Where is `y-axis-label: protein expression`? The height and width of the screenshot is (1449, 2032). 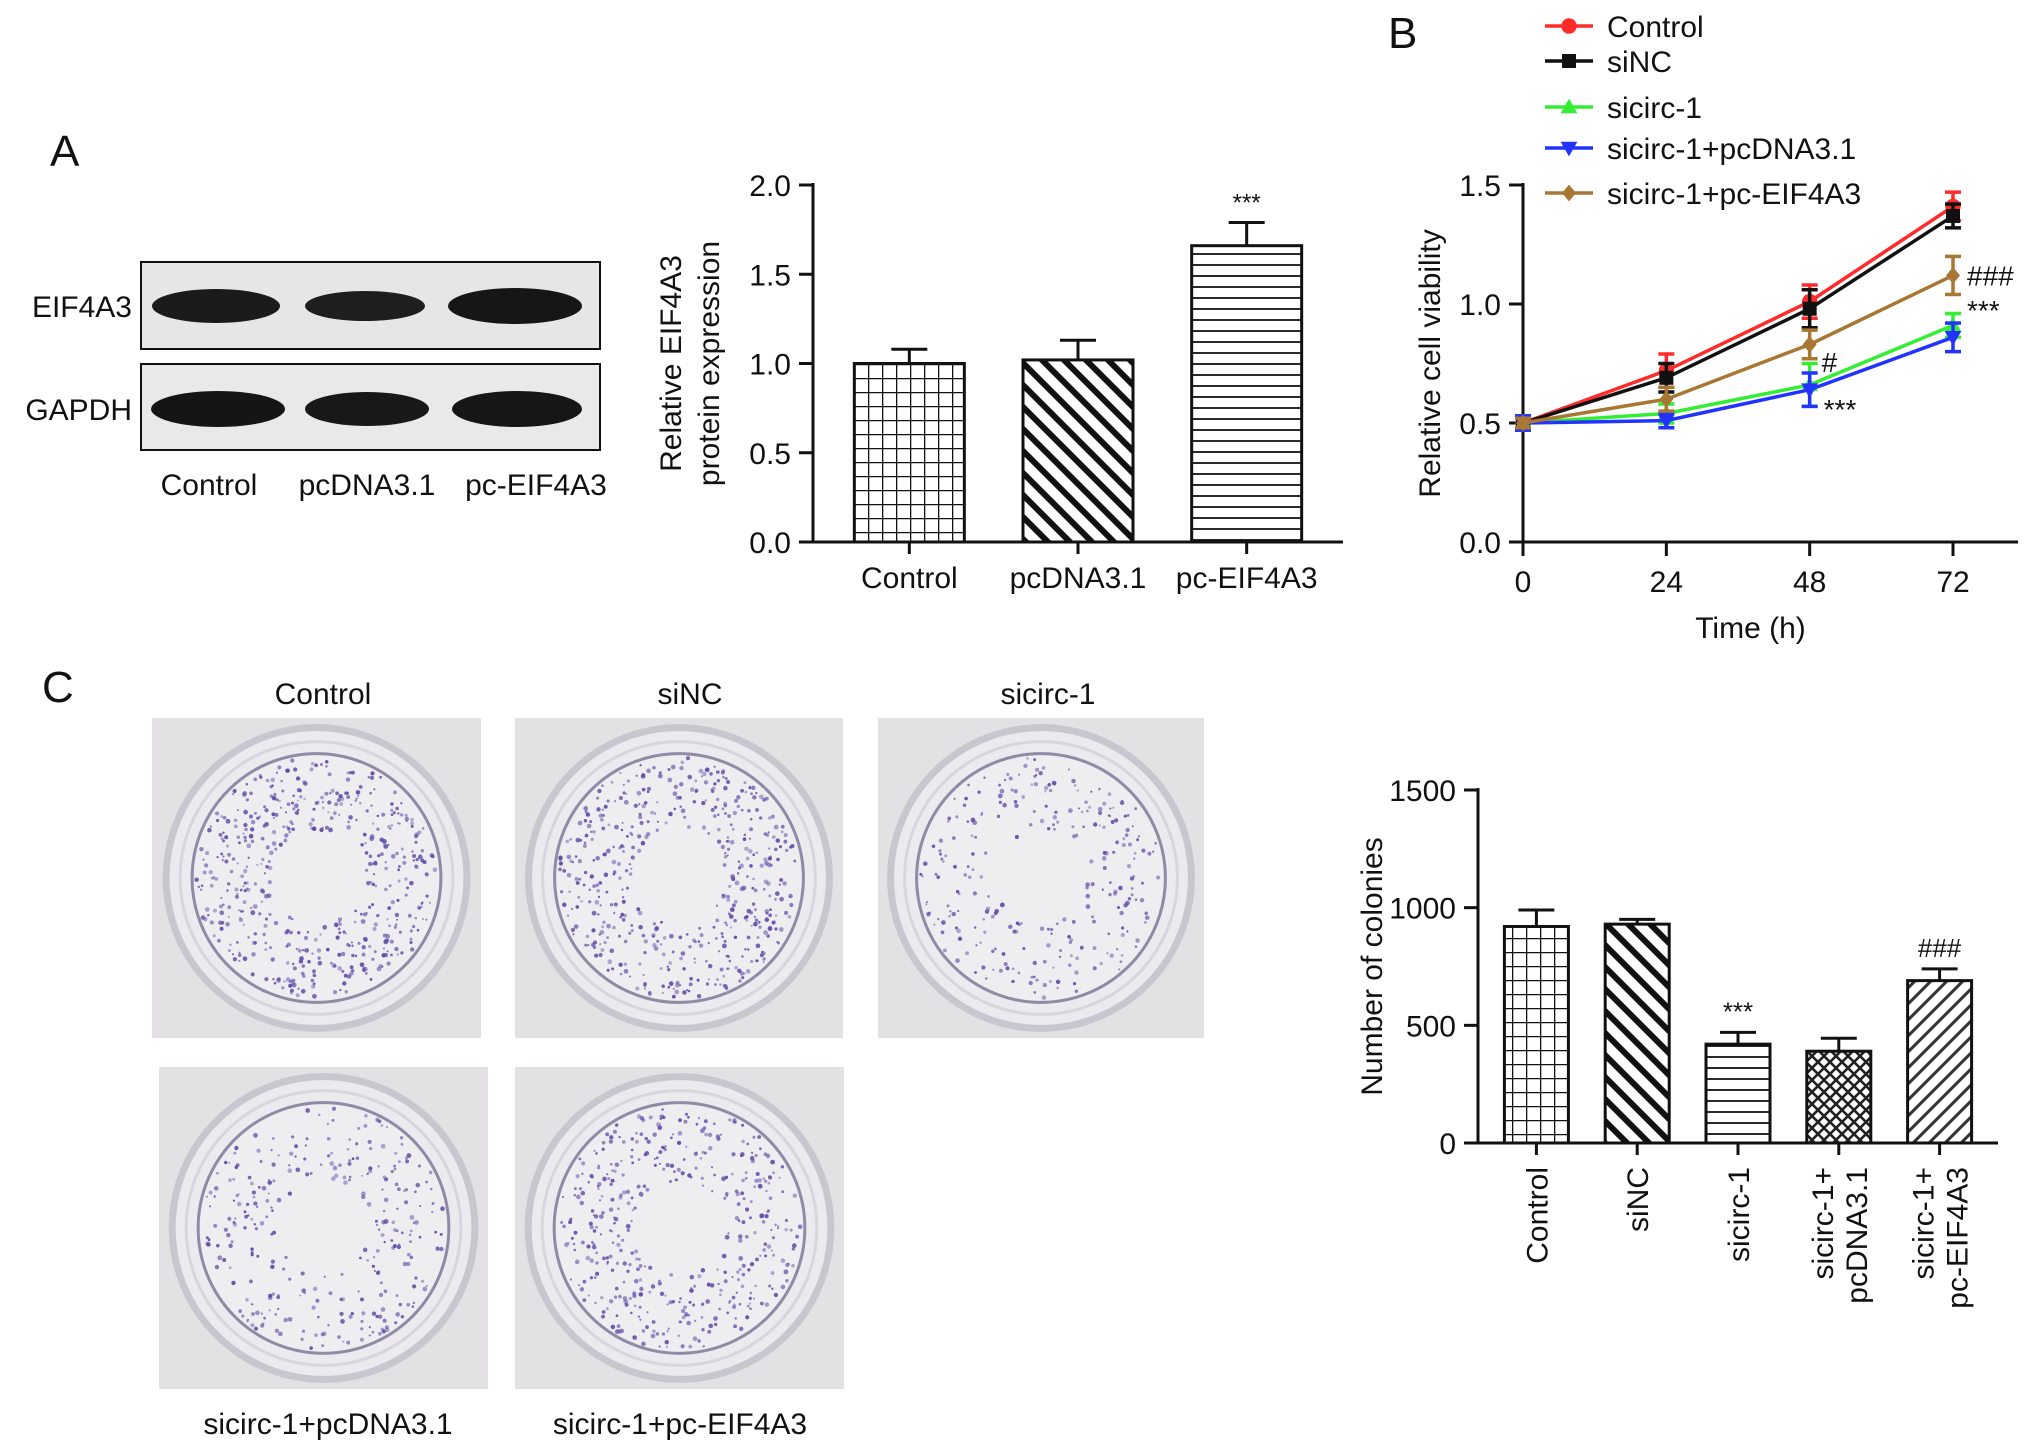 y-axis-label: protein expression is located at coordinates (709, 363).